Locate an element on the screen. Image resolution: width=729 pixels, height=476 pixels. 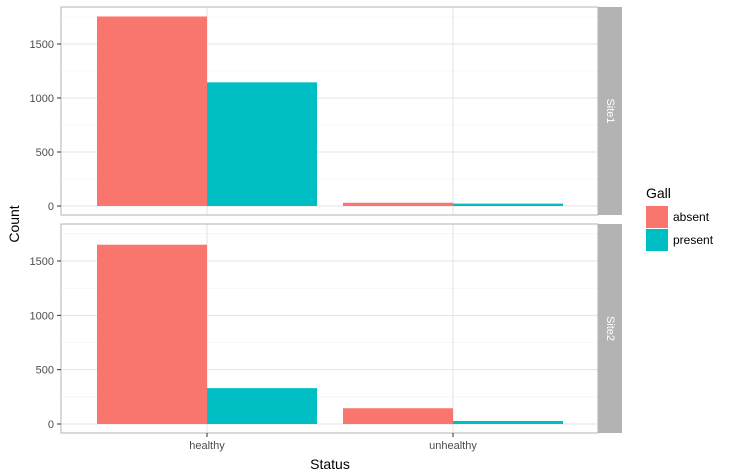
legend-label-present: present is located at coordinates (693, 240).